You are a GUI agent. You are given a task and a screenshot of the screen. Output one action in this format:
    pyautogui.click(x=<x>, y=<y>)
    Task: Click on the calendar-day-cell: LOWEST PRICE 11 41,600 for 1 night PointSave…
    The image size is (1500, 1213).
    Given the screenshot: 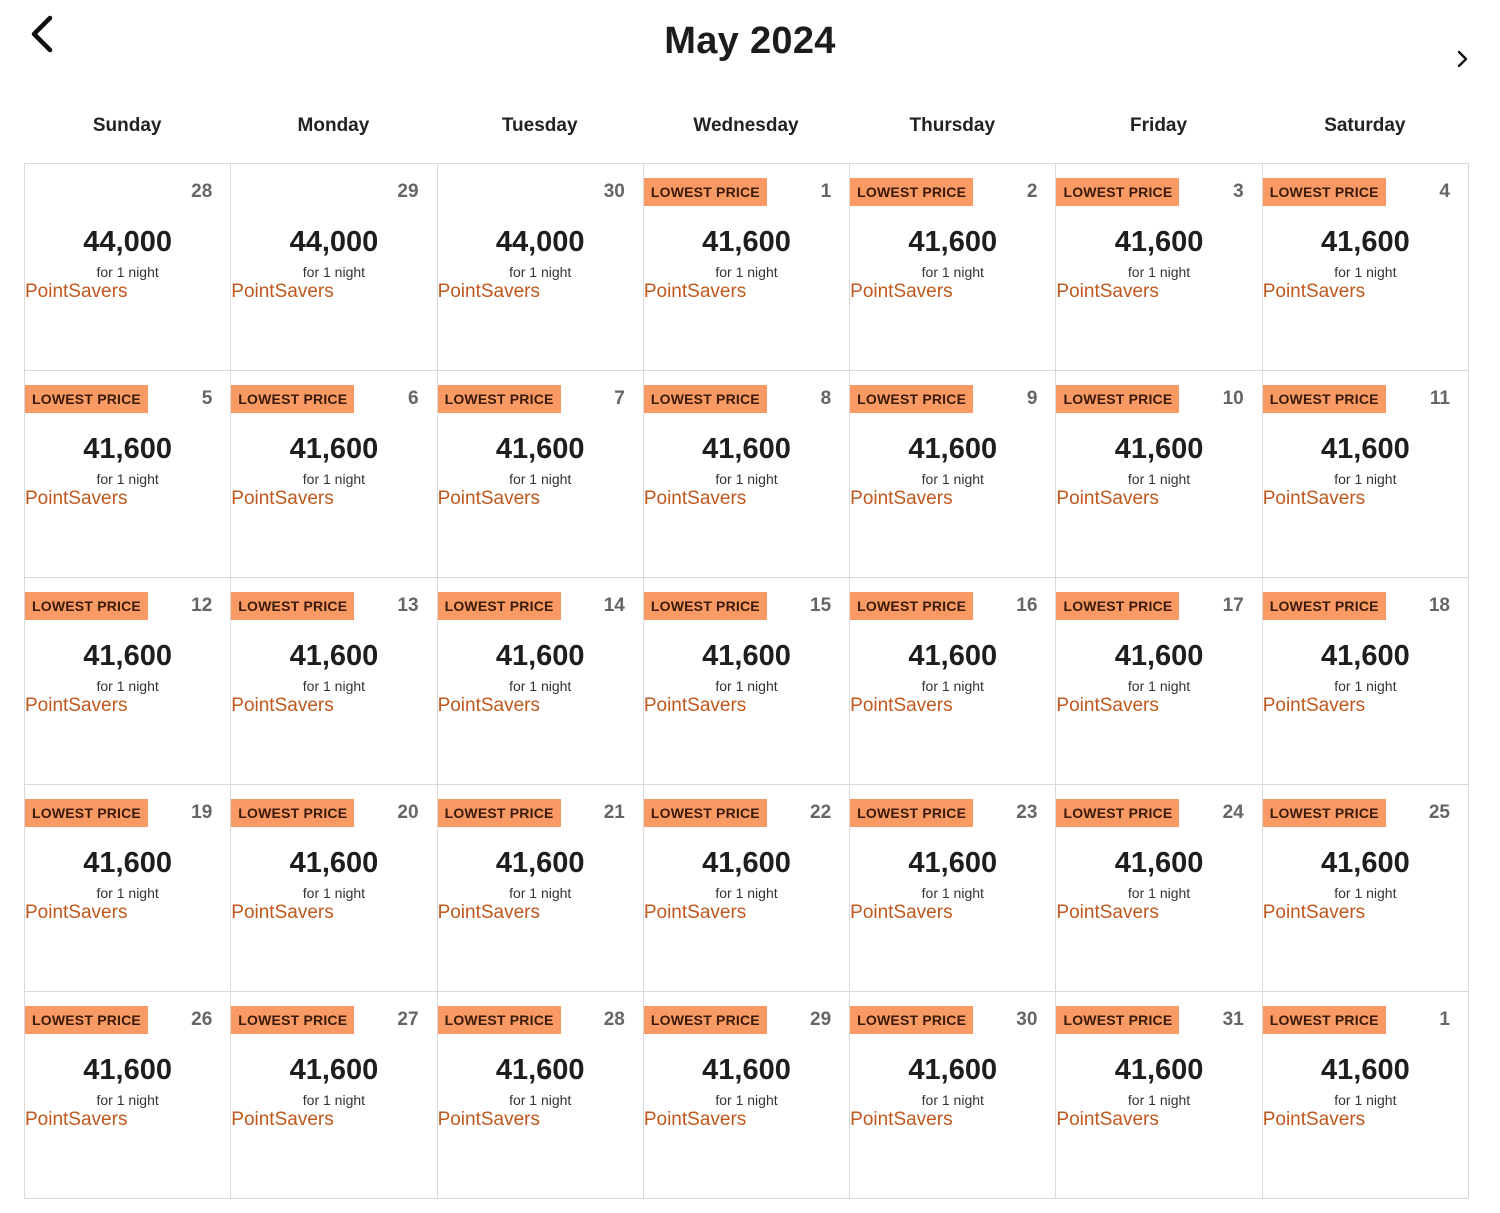 What is the action you would take?
    pyautogui.click(x=1365, y=474)
    